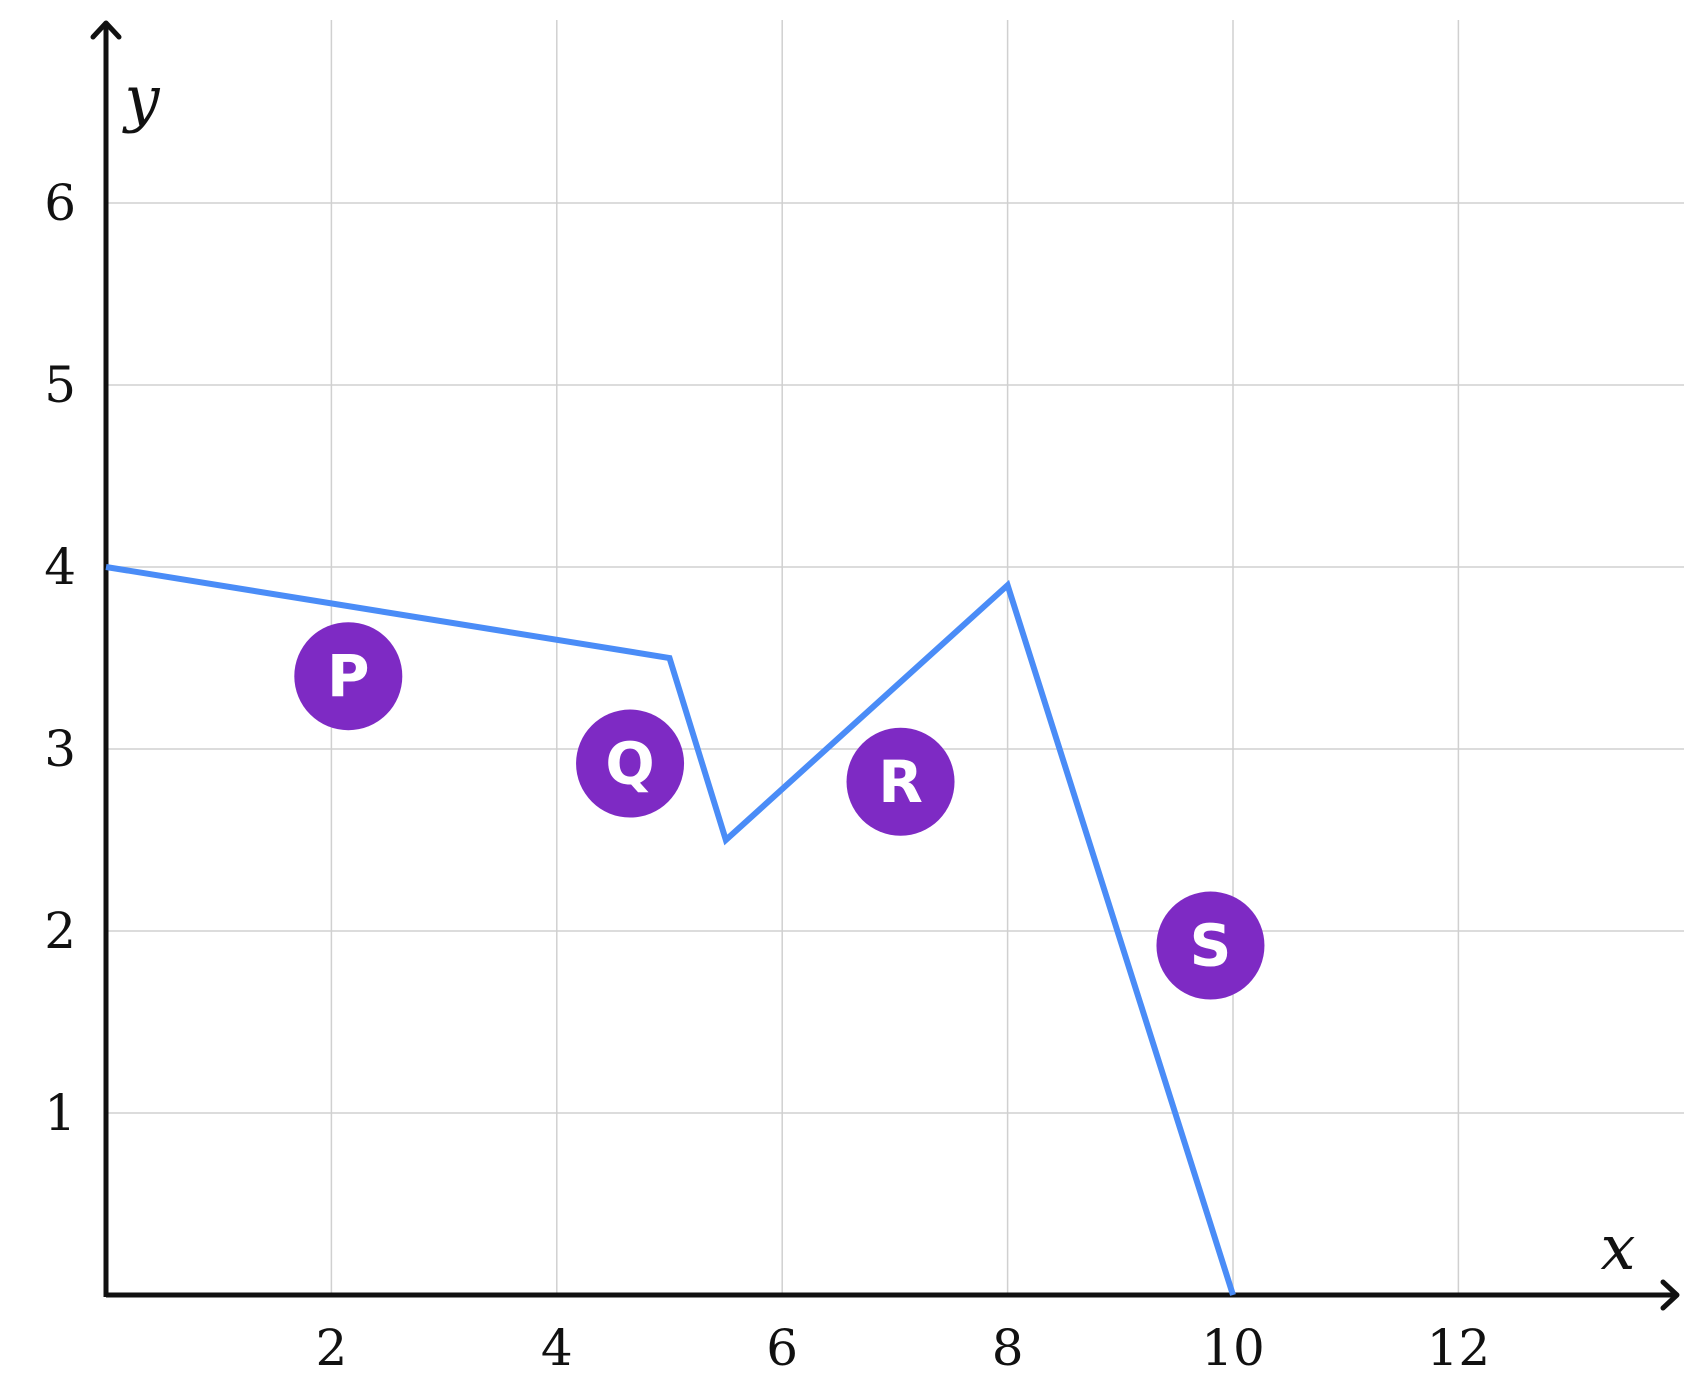 The height and width of the screenshot is (1392, 1684). I want to click on marker-label: P, so click(348, 676).